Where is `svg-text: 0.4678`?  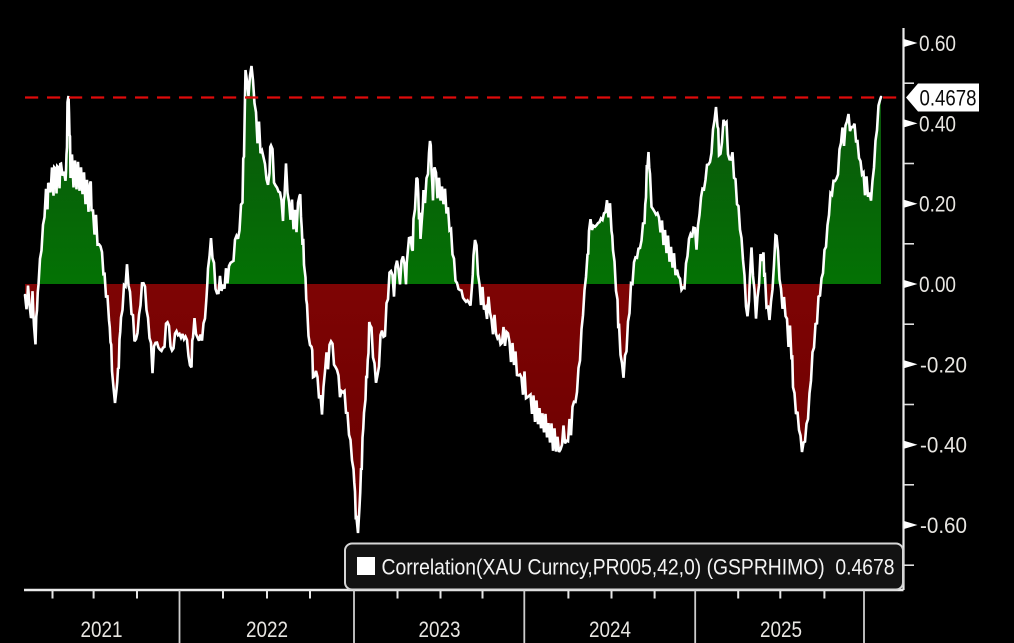 svg-text: 0.4678 is located at coordinates (948, 98).